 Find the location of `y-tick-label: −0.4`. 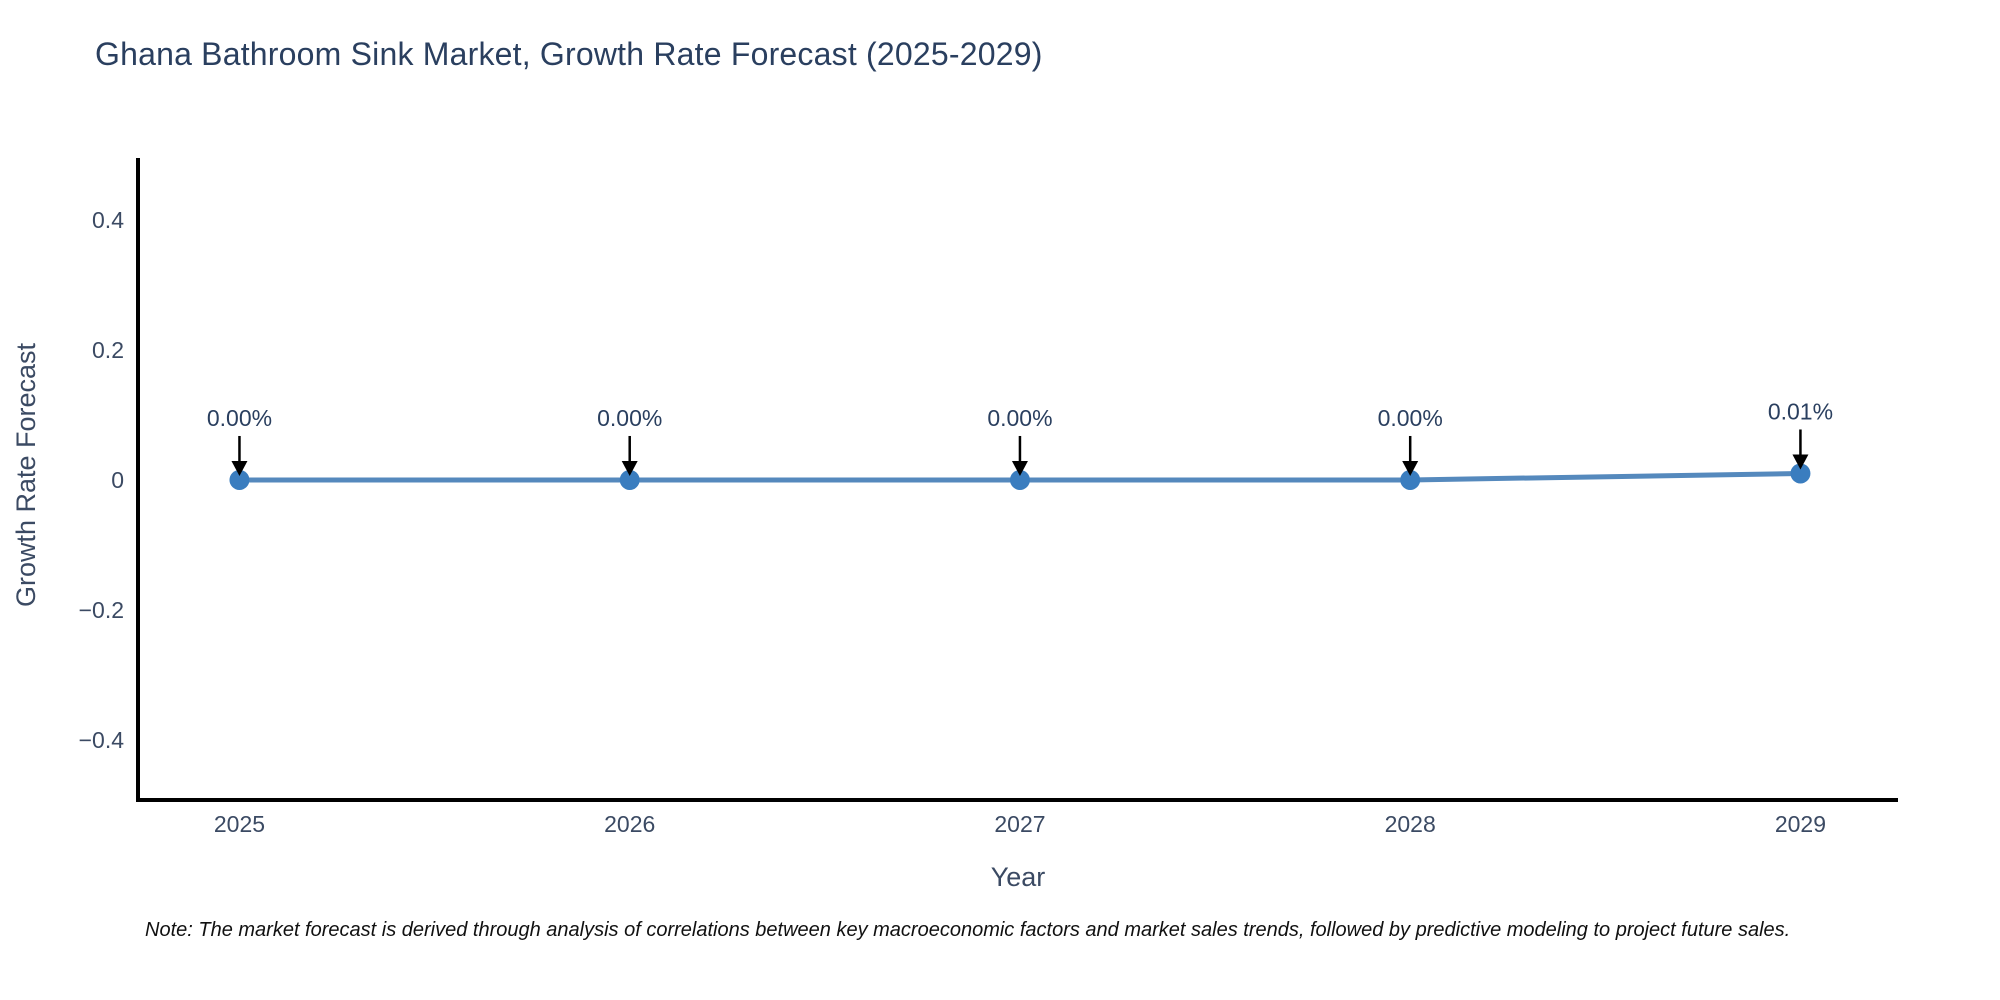

y-tick-label: −0.4 is located at coordinates (102, 740).